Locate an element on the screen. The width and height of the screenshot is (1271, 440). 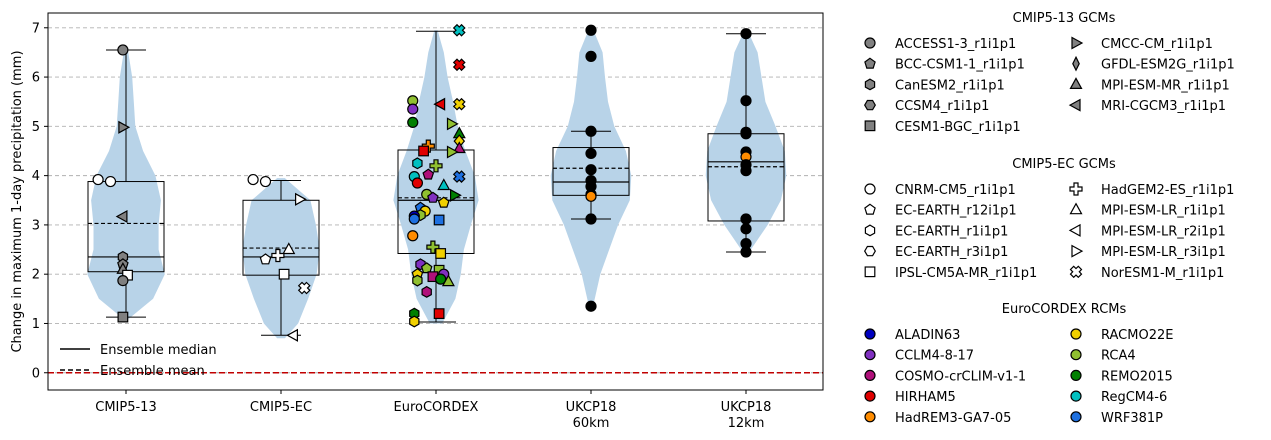
legend-item-label: HadREM3-GA7-05 is located at coordinates (953, 418).